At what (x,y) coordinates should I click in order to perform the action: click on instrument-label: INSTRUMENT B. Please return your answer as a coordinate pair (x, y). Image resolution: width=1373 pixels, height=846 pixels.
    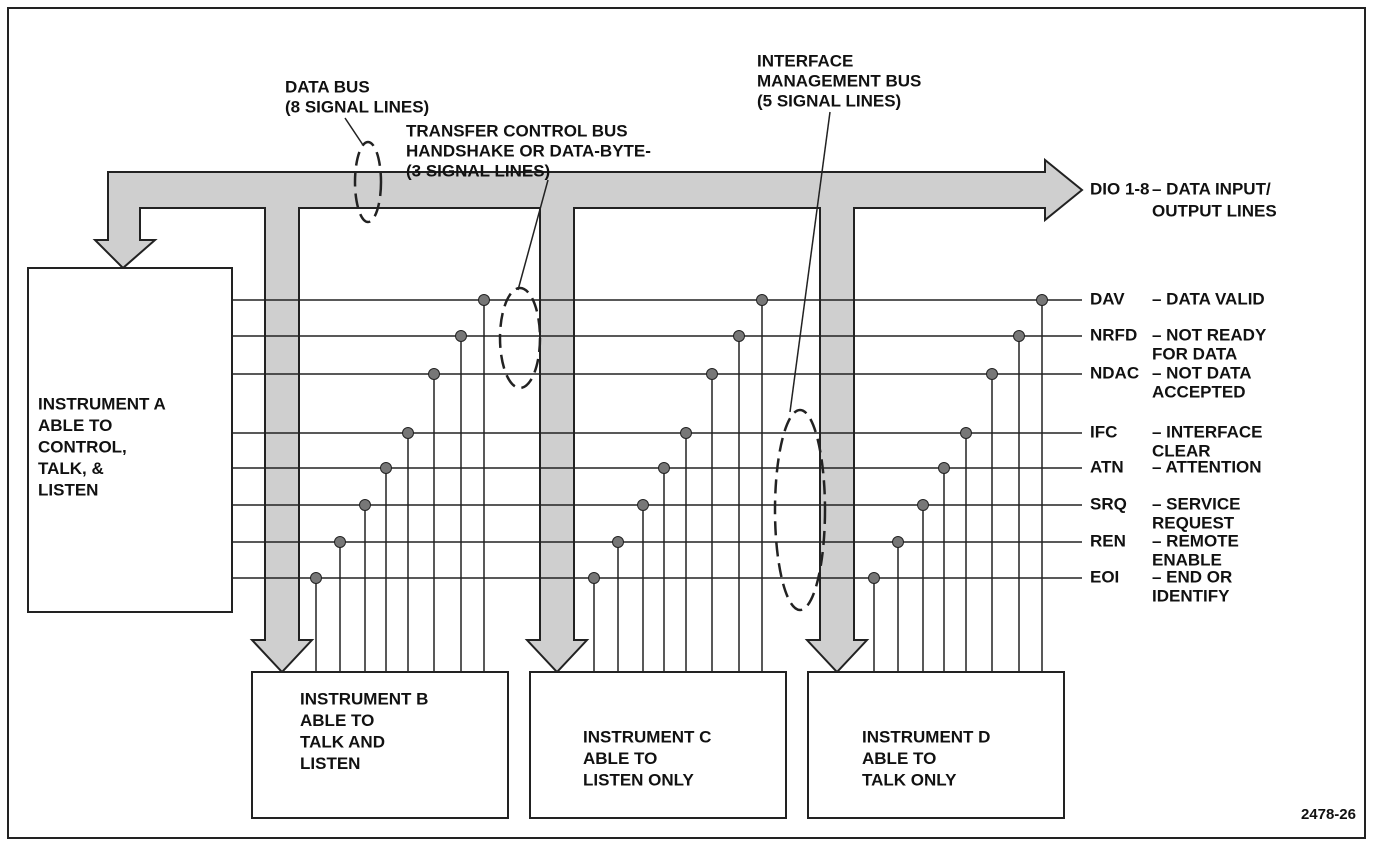
    Looking at the image, I should click on (364, 698).